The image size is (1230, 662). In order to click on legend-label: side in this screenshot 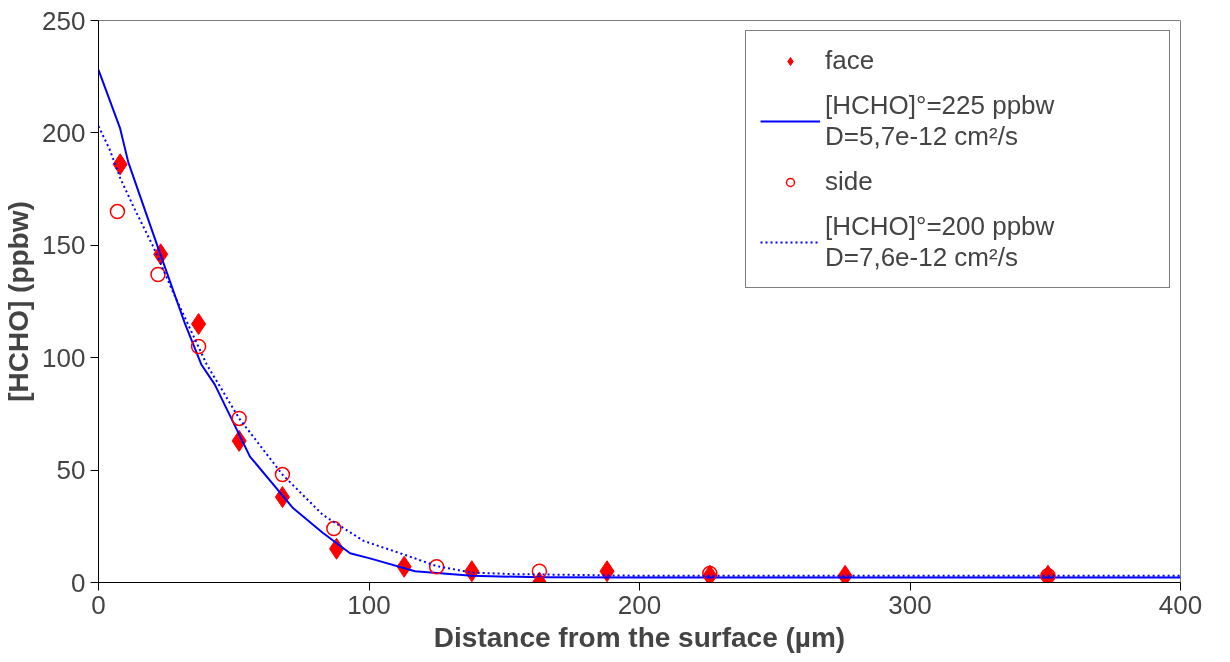, I will do `click(849, 181)`.